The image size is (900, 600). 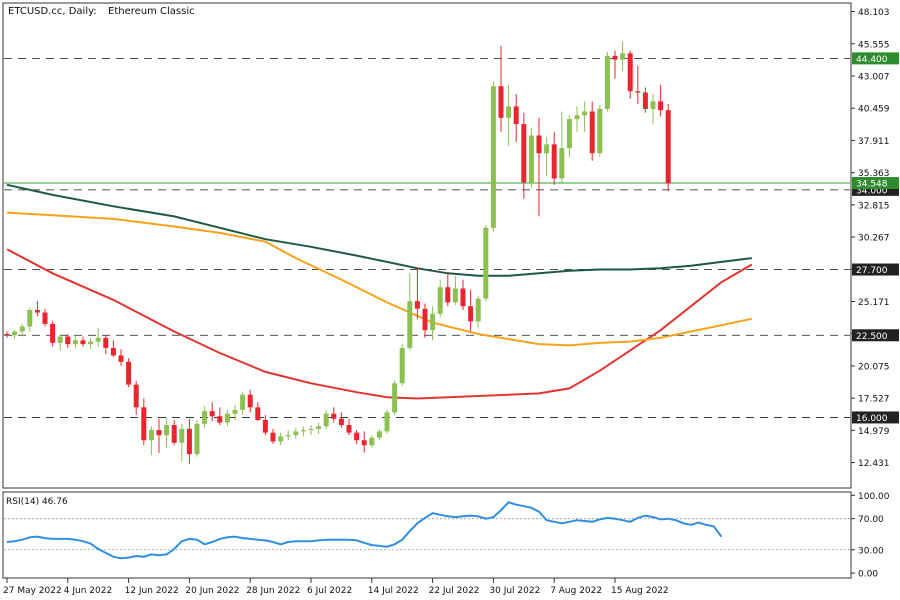 What do you see at coordinates (37, 502) in the screenshot?
I see `rsi-label: RSI(14) 46.76` at bounding box center [37, 502].